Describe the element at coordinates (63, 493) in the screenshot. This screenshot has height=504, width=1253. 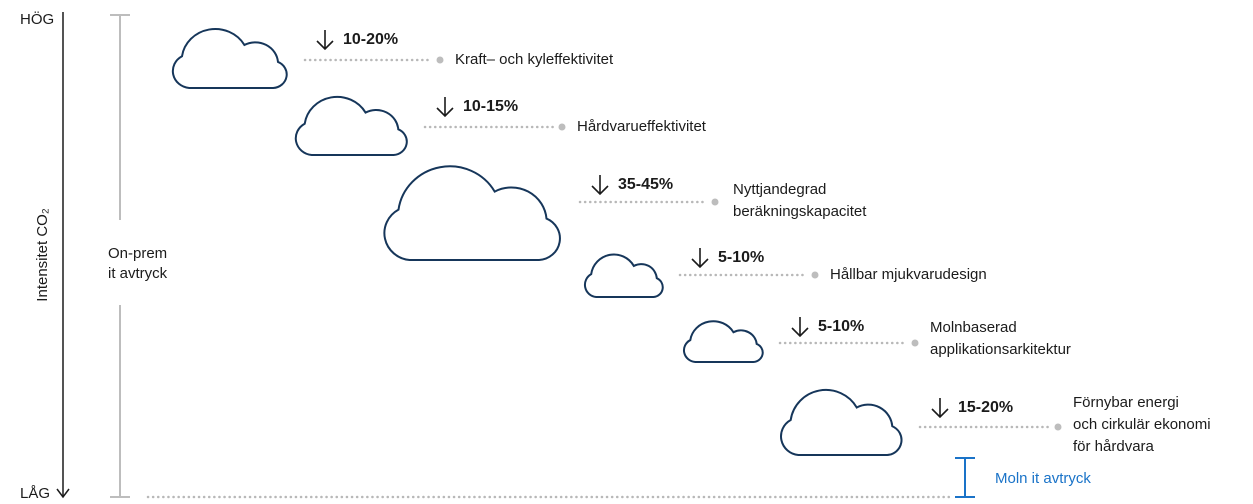
I see `axis-arrow` at that location.